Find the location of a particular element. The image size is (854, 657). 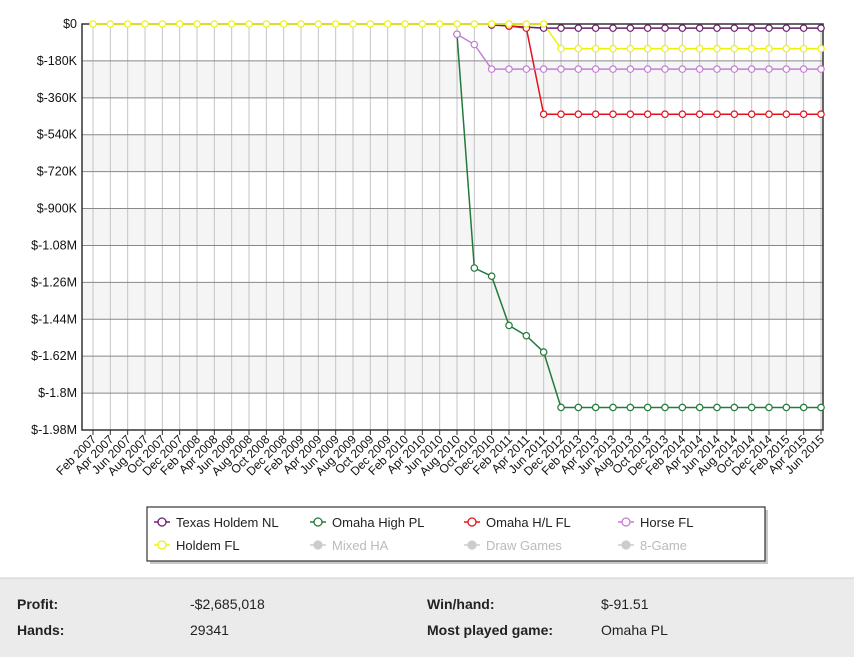

y-tick-label: $-1.62M is located at coordinates (54, 356).